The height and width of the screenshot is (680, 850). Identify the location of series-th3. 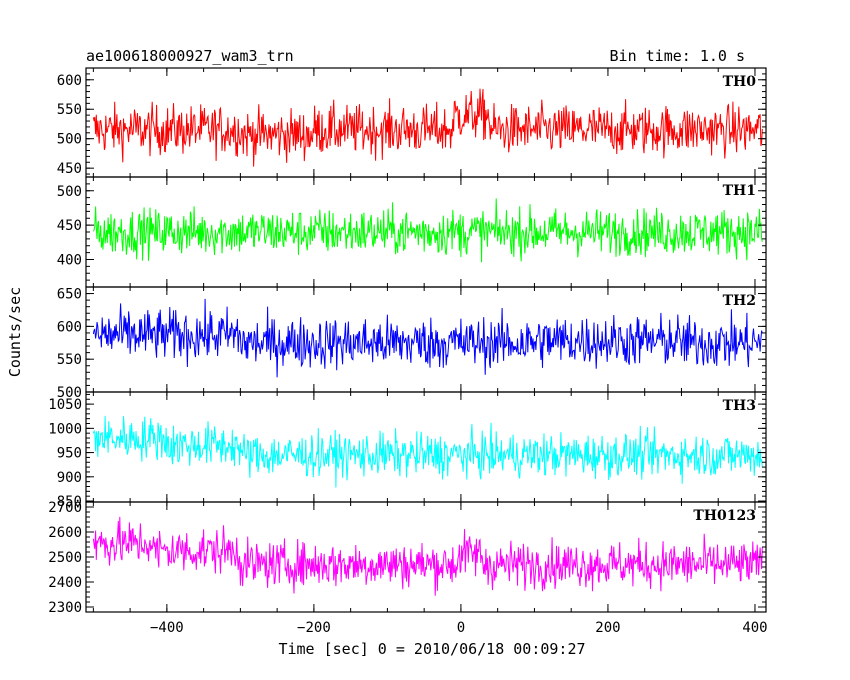
(427, 451).